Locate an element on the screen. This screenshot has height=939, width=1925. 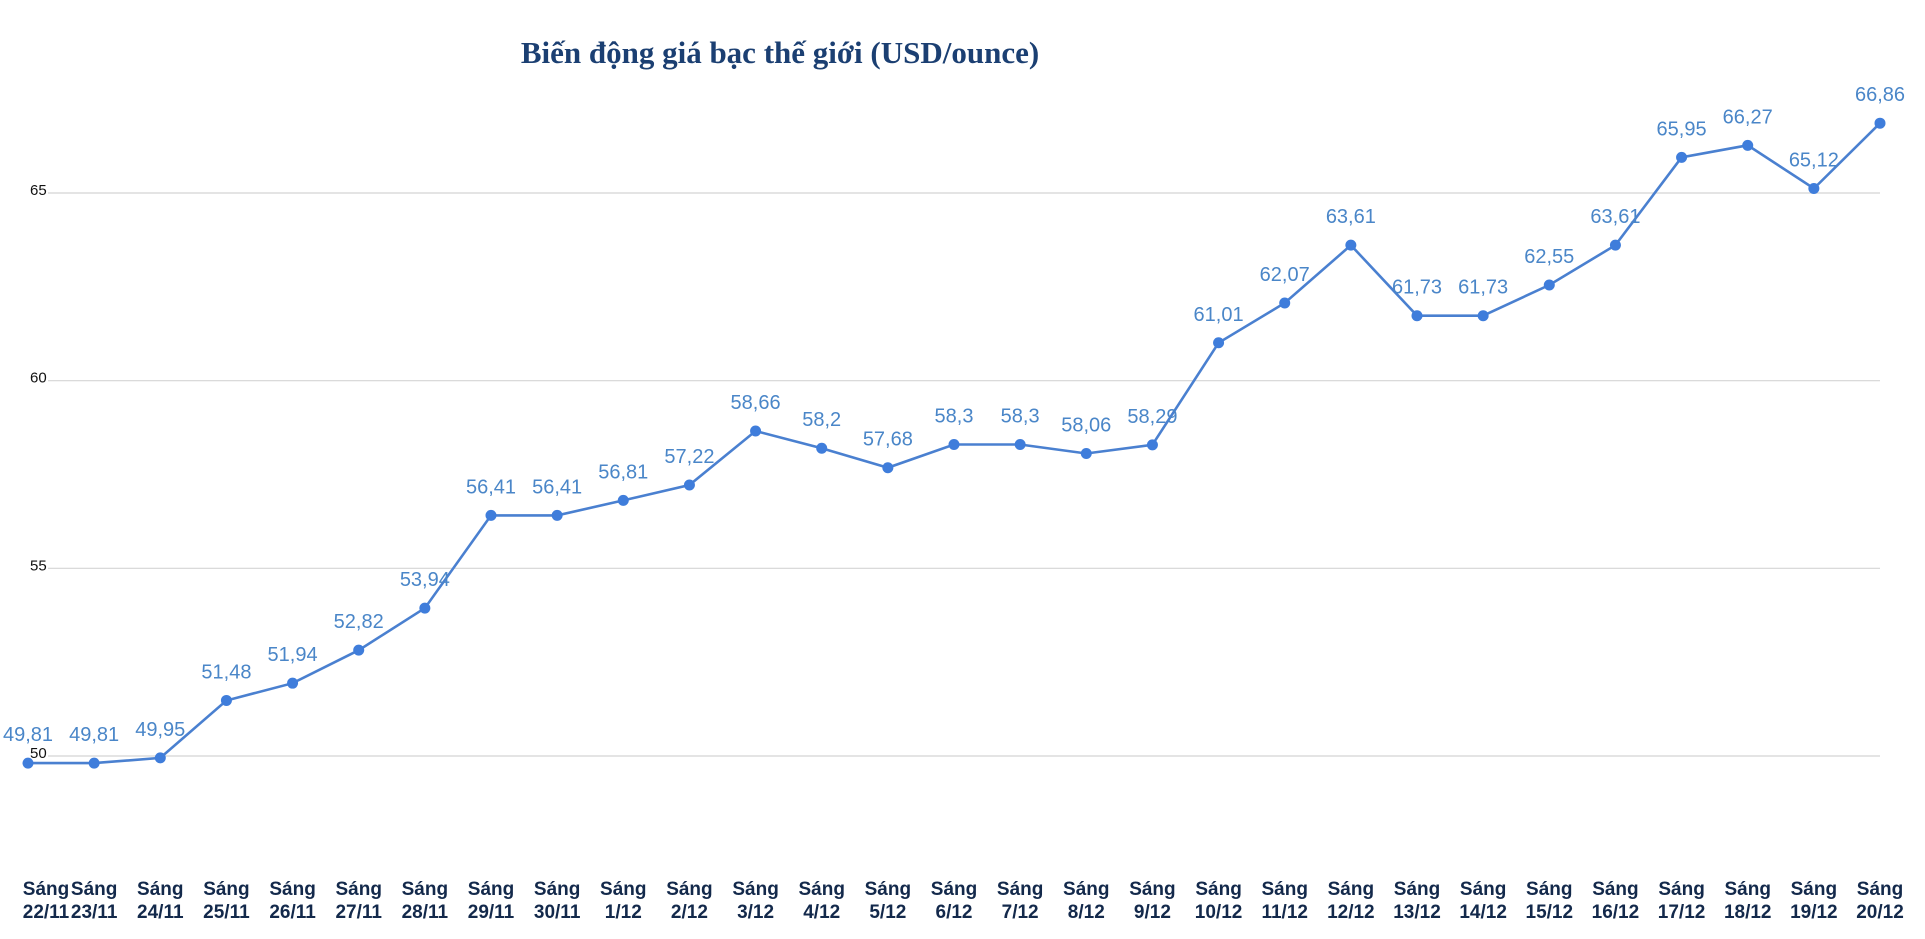
x-tick-label: Sáng 16/12 is located at coordinates (1616, 901).